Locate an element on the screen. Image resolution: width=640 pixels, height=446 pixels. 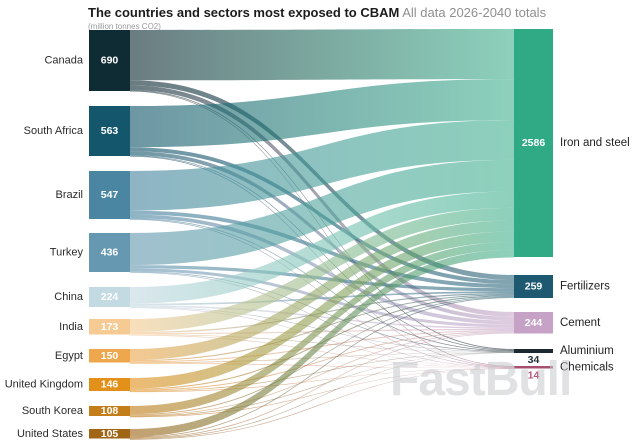
target-value-fertilizers: 259 is located at coordinates (534, 287).